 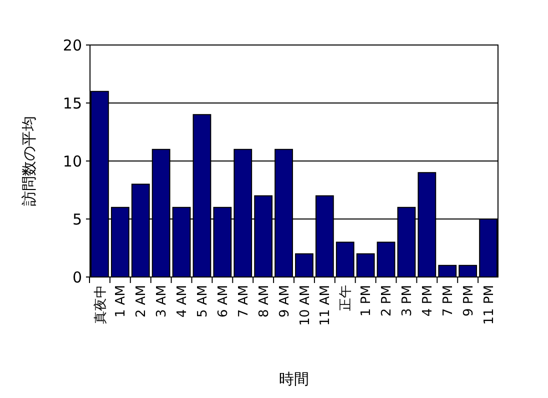 What do you see at coordinates (284, 301) in the screenshot?
I see `x-tick-label: 9 AM` at bounding box center [284, 301].